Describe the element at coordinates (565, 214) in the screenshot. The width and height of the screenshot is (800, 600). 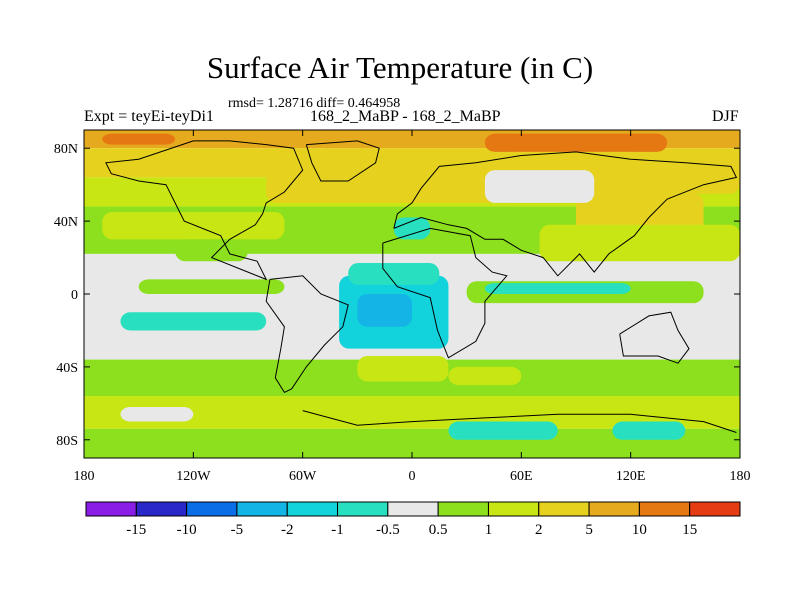
I see `coastline-eurasia` at that location.